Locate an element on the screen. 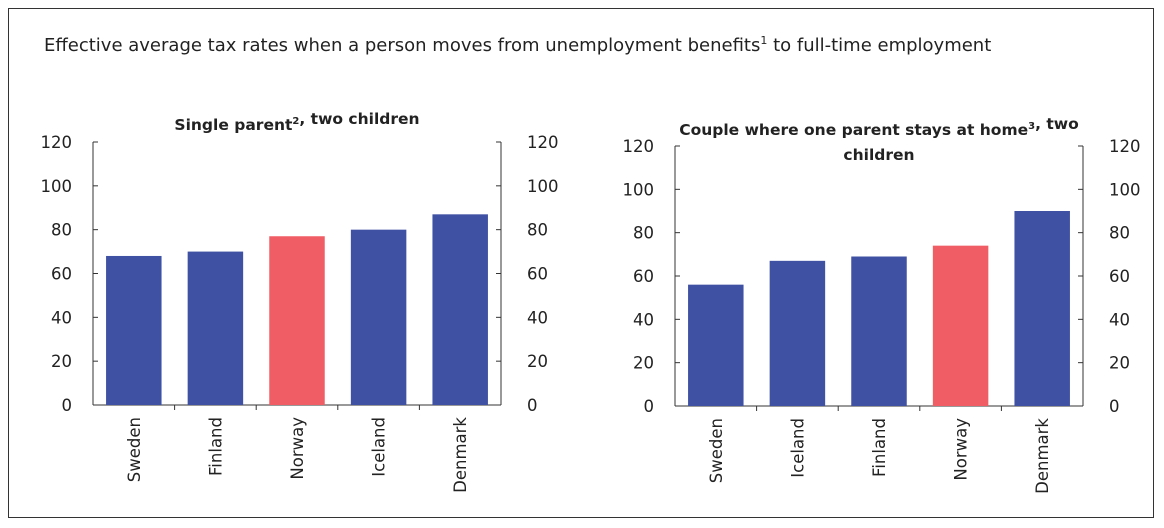 This screenshot has width=1164, height=528. chart2-ytick-label-left: 120 is located at coordinates (639, 146).